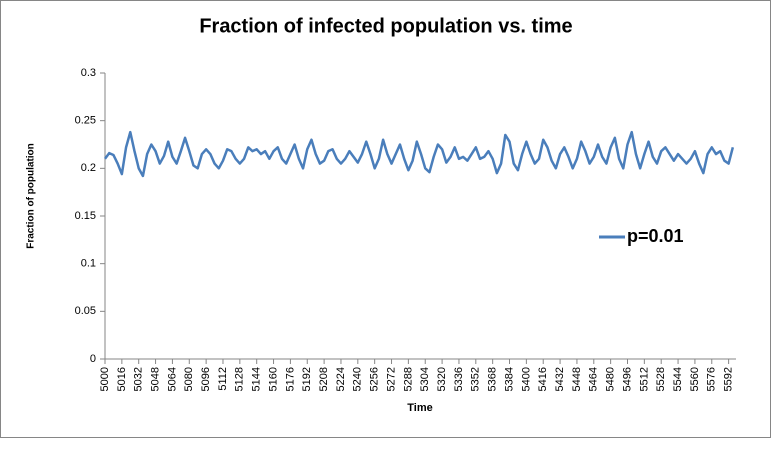  What do you see at coordinates (459, 379) in the screenshot?
I see `x-tick-label: 5336` at bounding box center [459, 379].